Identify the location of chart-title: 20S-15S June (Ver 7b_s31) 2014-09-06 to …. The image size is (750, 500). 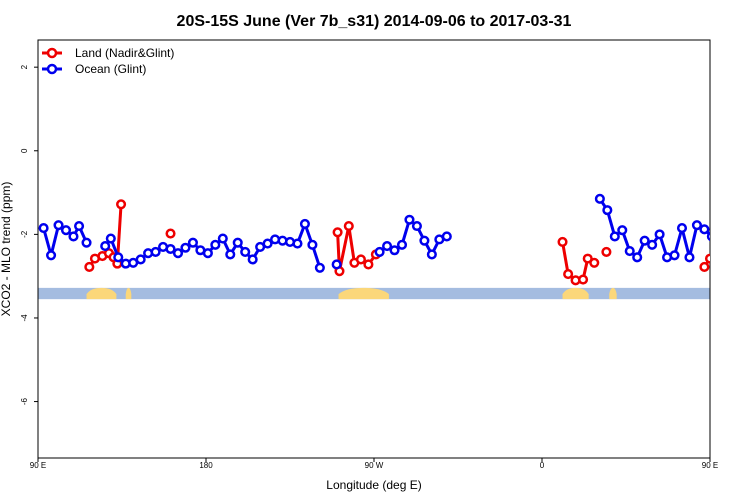
(374, 21).